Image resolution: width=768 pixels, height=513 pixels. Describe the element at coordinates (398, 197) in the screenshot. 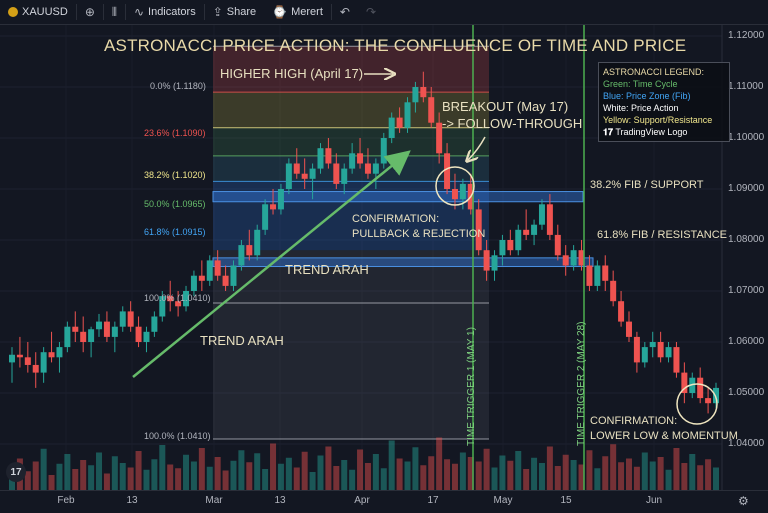

I see `support-band` at that location.